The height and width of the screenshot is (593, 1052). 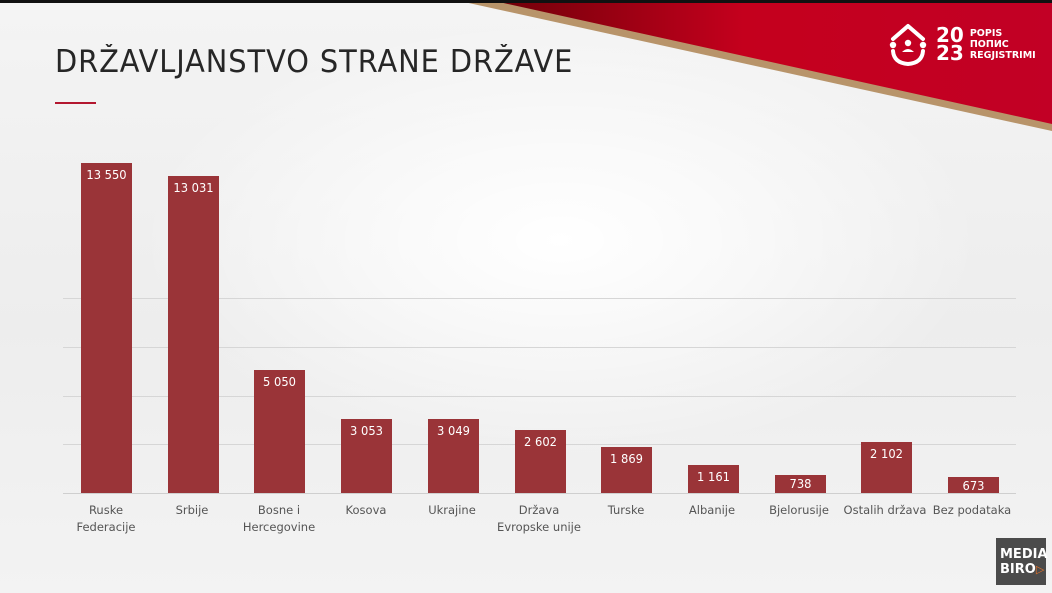 What do you see at coordinates (106, 518) in the screenshot?
I see `category-label: Ruske Federacije` at bounding box center [106, 518].